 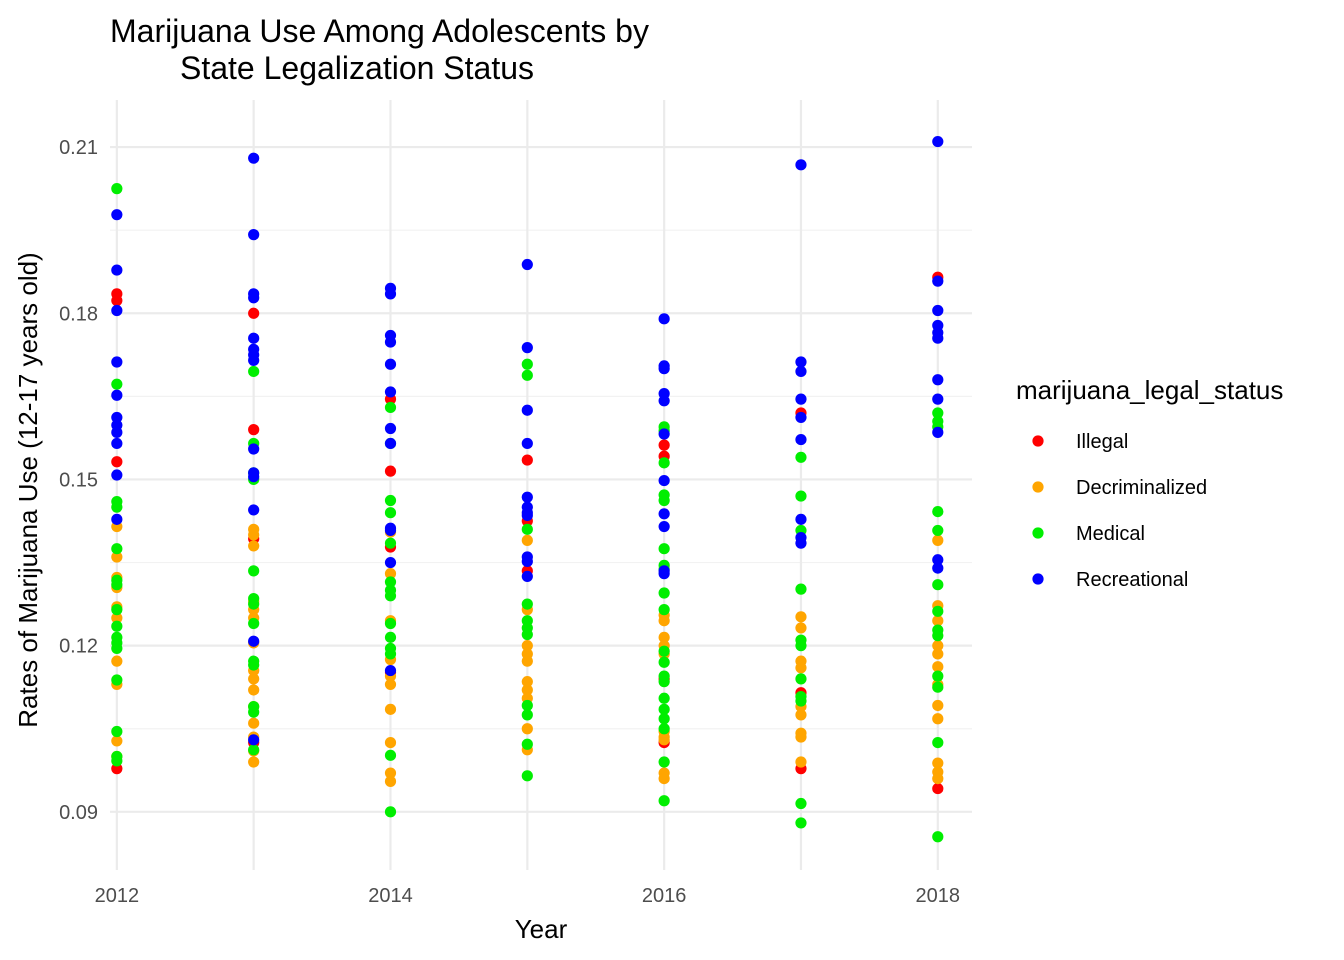 I want to click on x-tick-label: 2016, so click(x=664, y=896).